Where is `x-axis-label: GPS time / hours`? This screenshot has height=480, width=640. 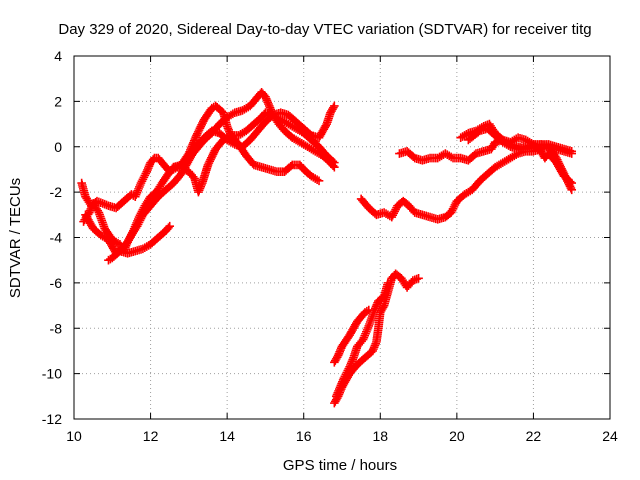
x-axis-label: GPS time / hours is located at coordinates (340, 465).